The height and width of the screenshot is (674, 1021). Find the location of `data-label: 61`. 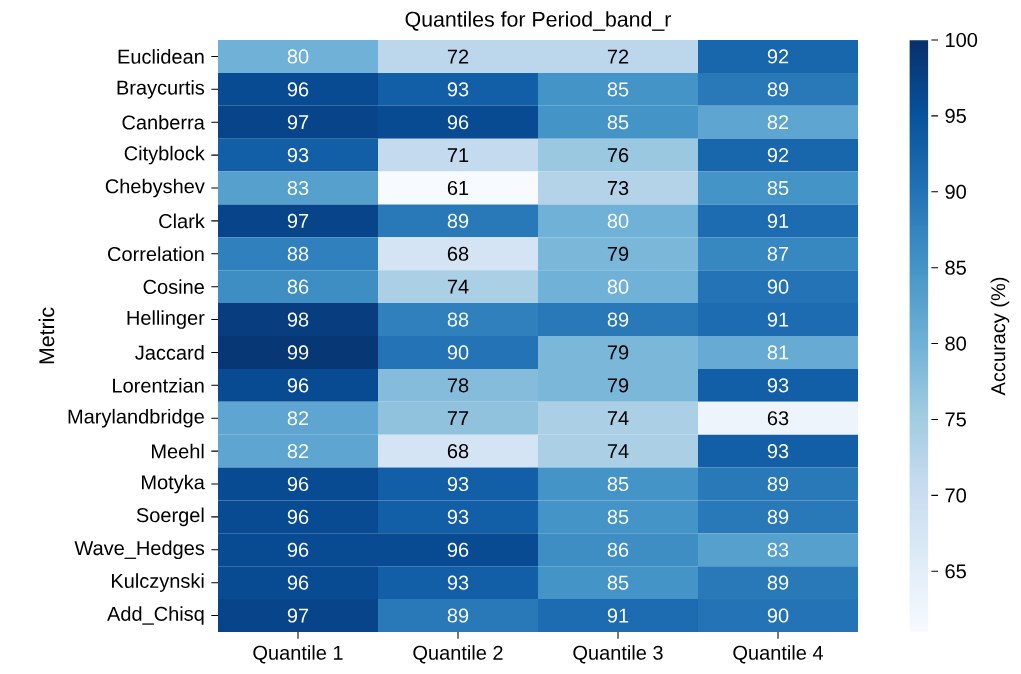

data-label: 61 is located at coordinates (458, 188).